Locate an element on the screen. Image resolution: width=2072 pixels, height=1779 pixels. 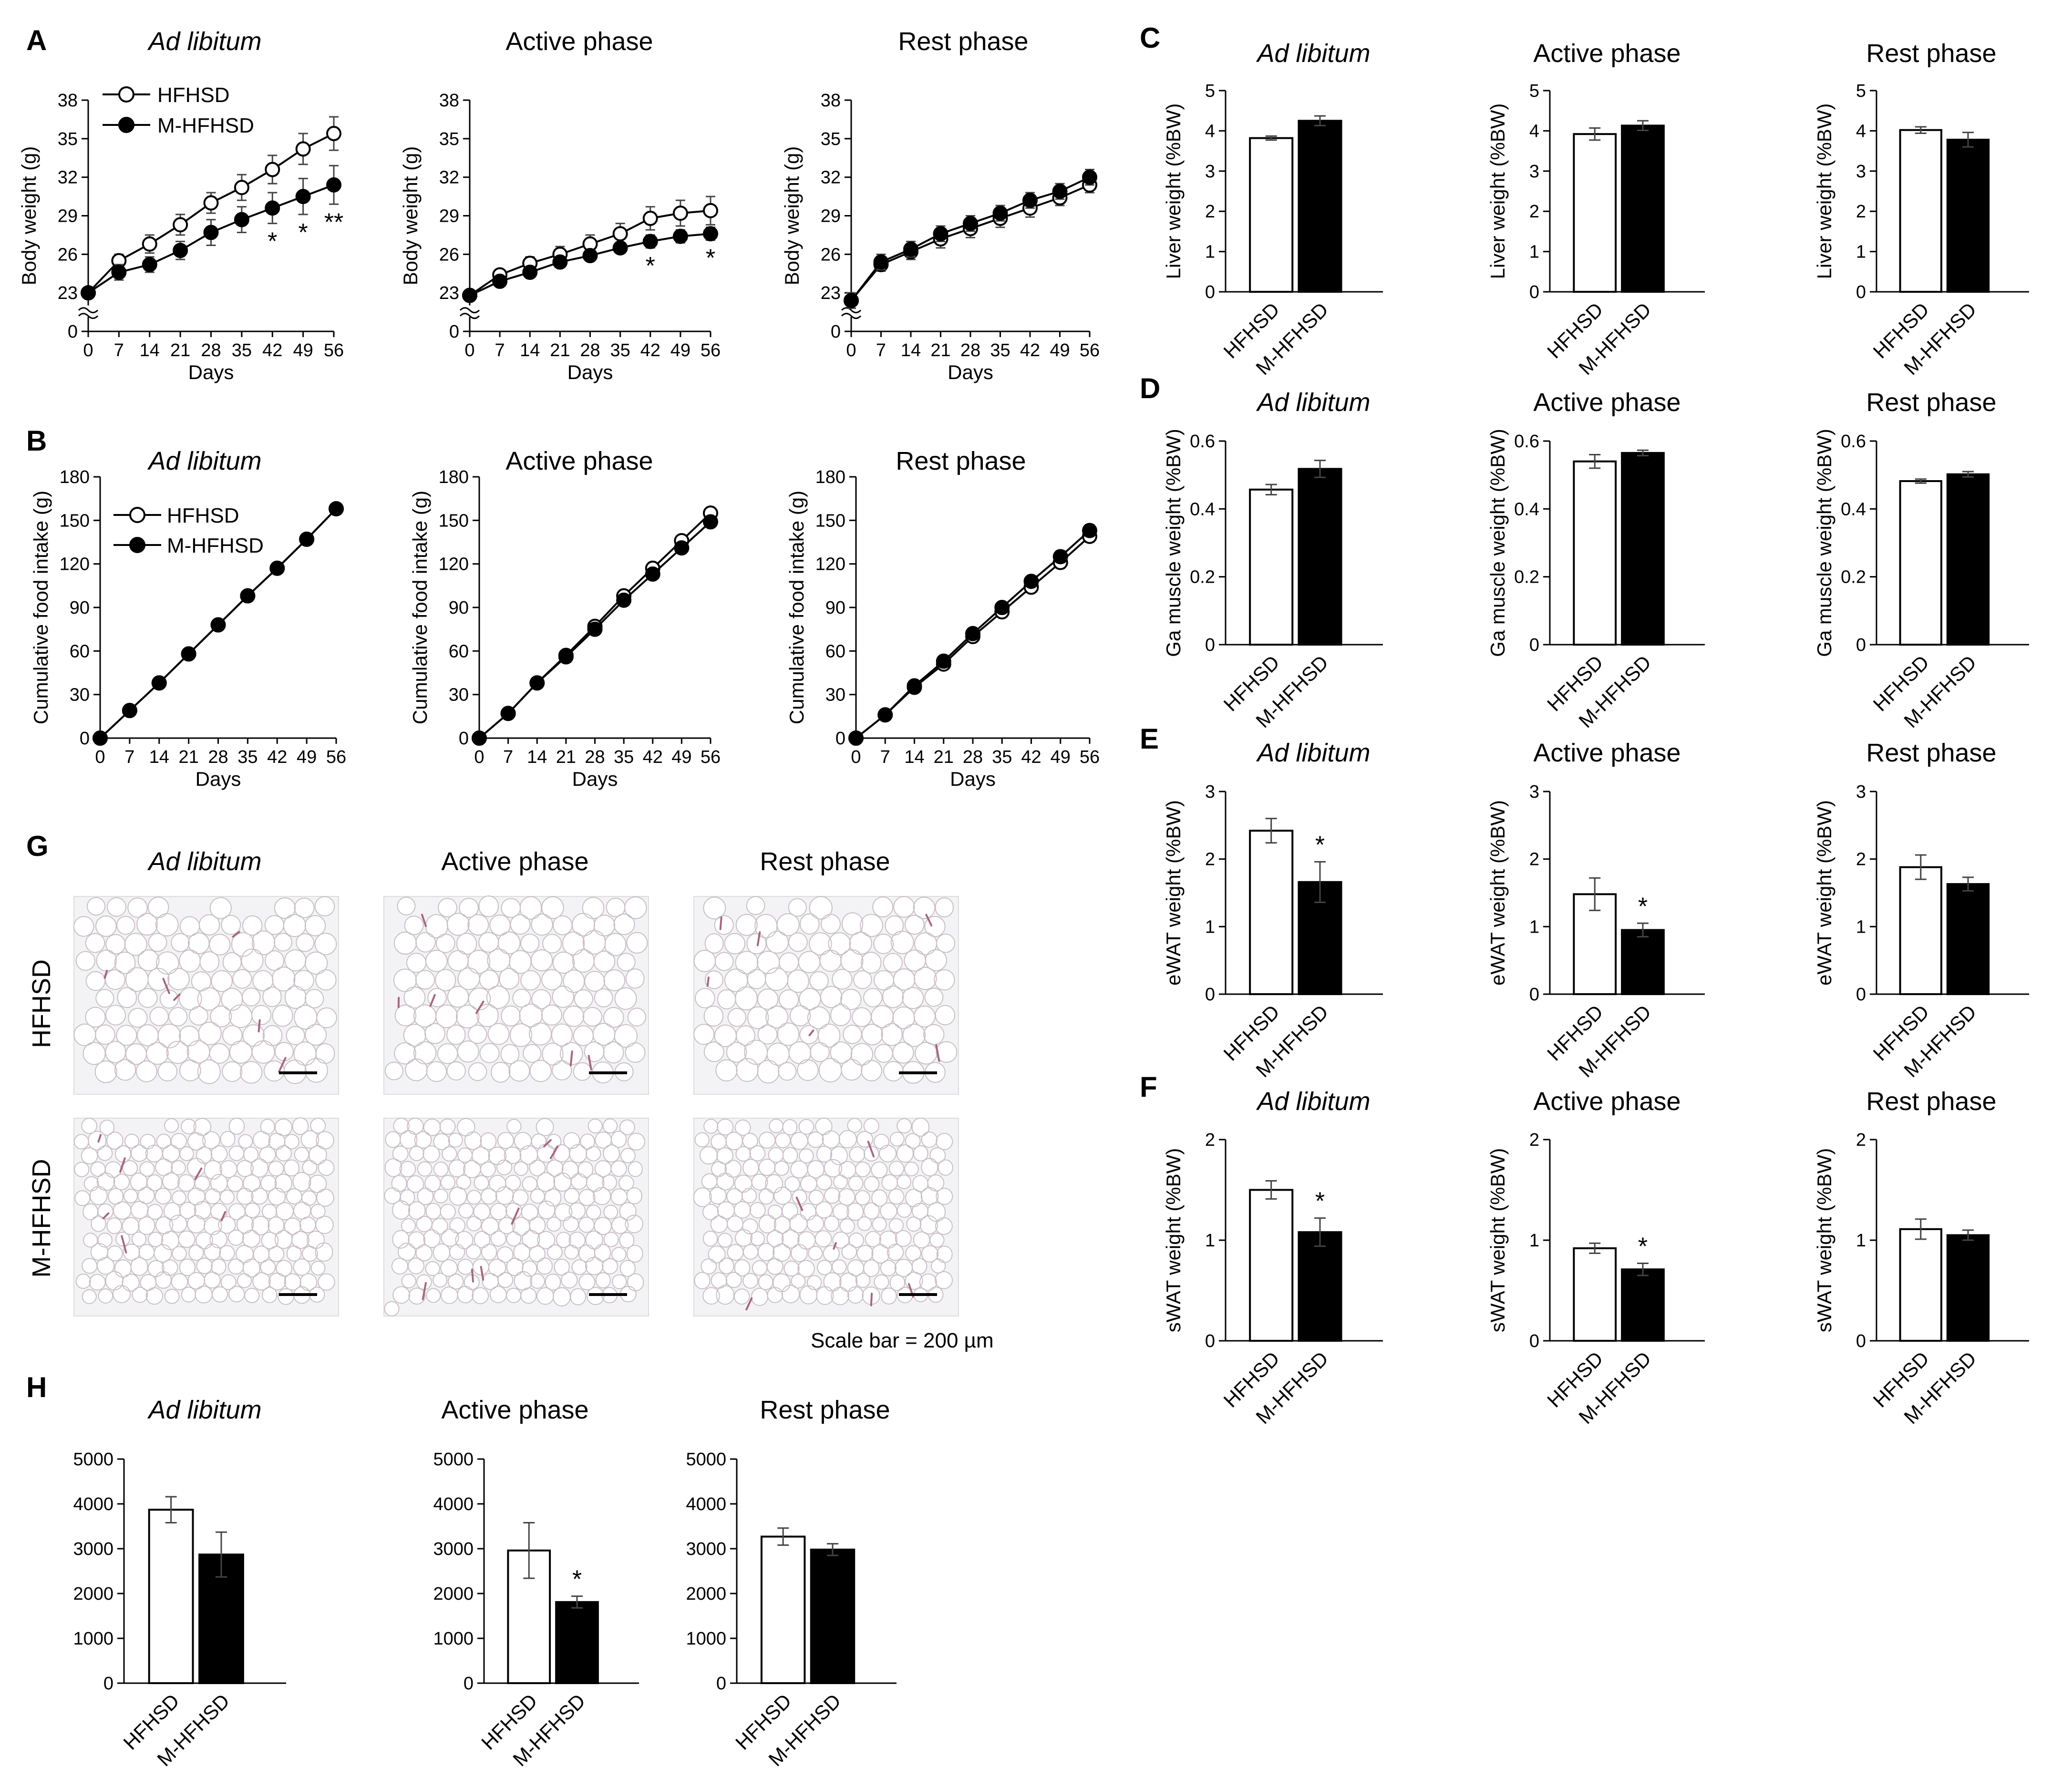
legend-filled-marker is located at coordinates (137, 545).